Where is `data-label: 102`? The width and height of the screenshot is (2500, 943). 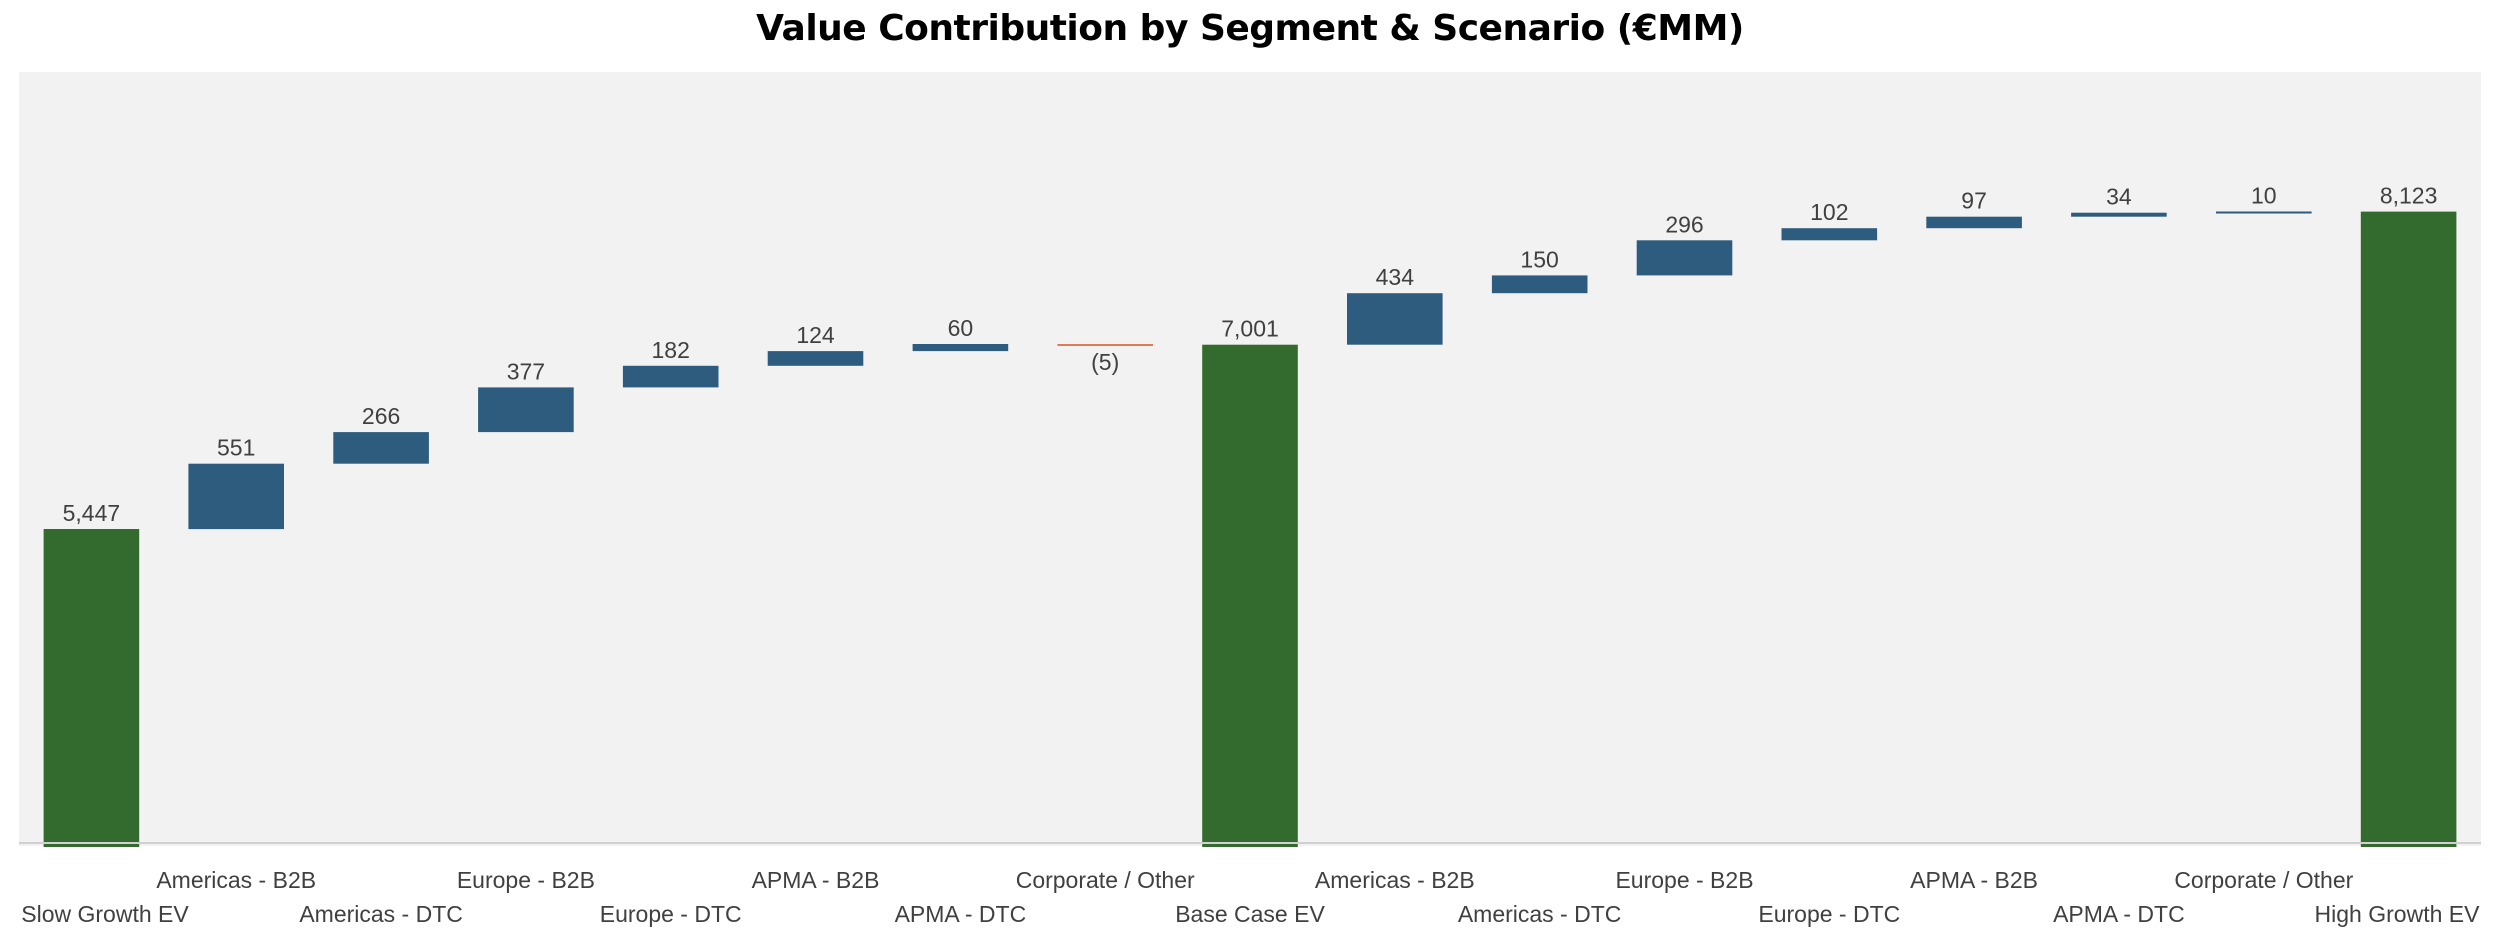 data-label: 102 is located at coordinates (1829, 212).